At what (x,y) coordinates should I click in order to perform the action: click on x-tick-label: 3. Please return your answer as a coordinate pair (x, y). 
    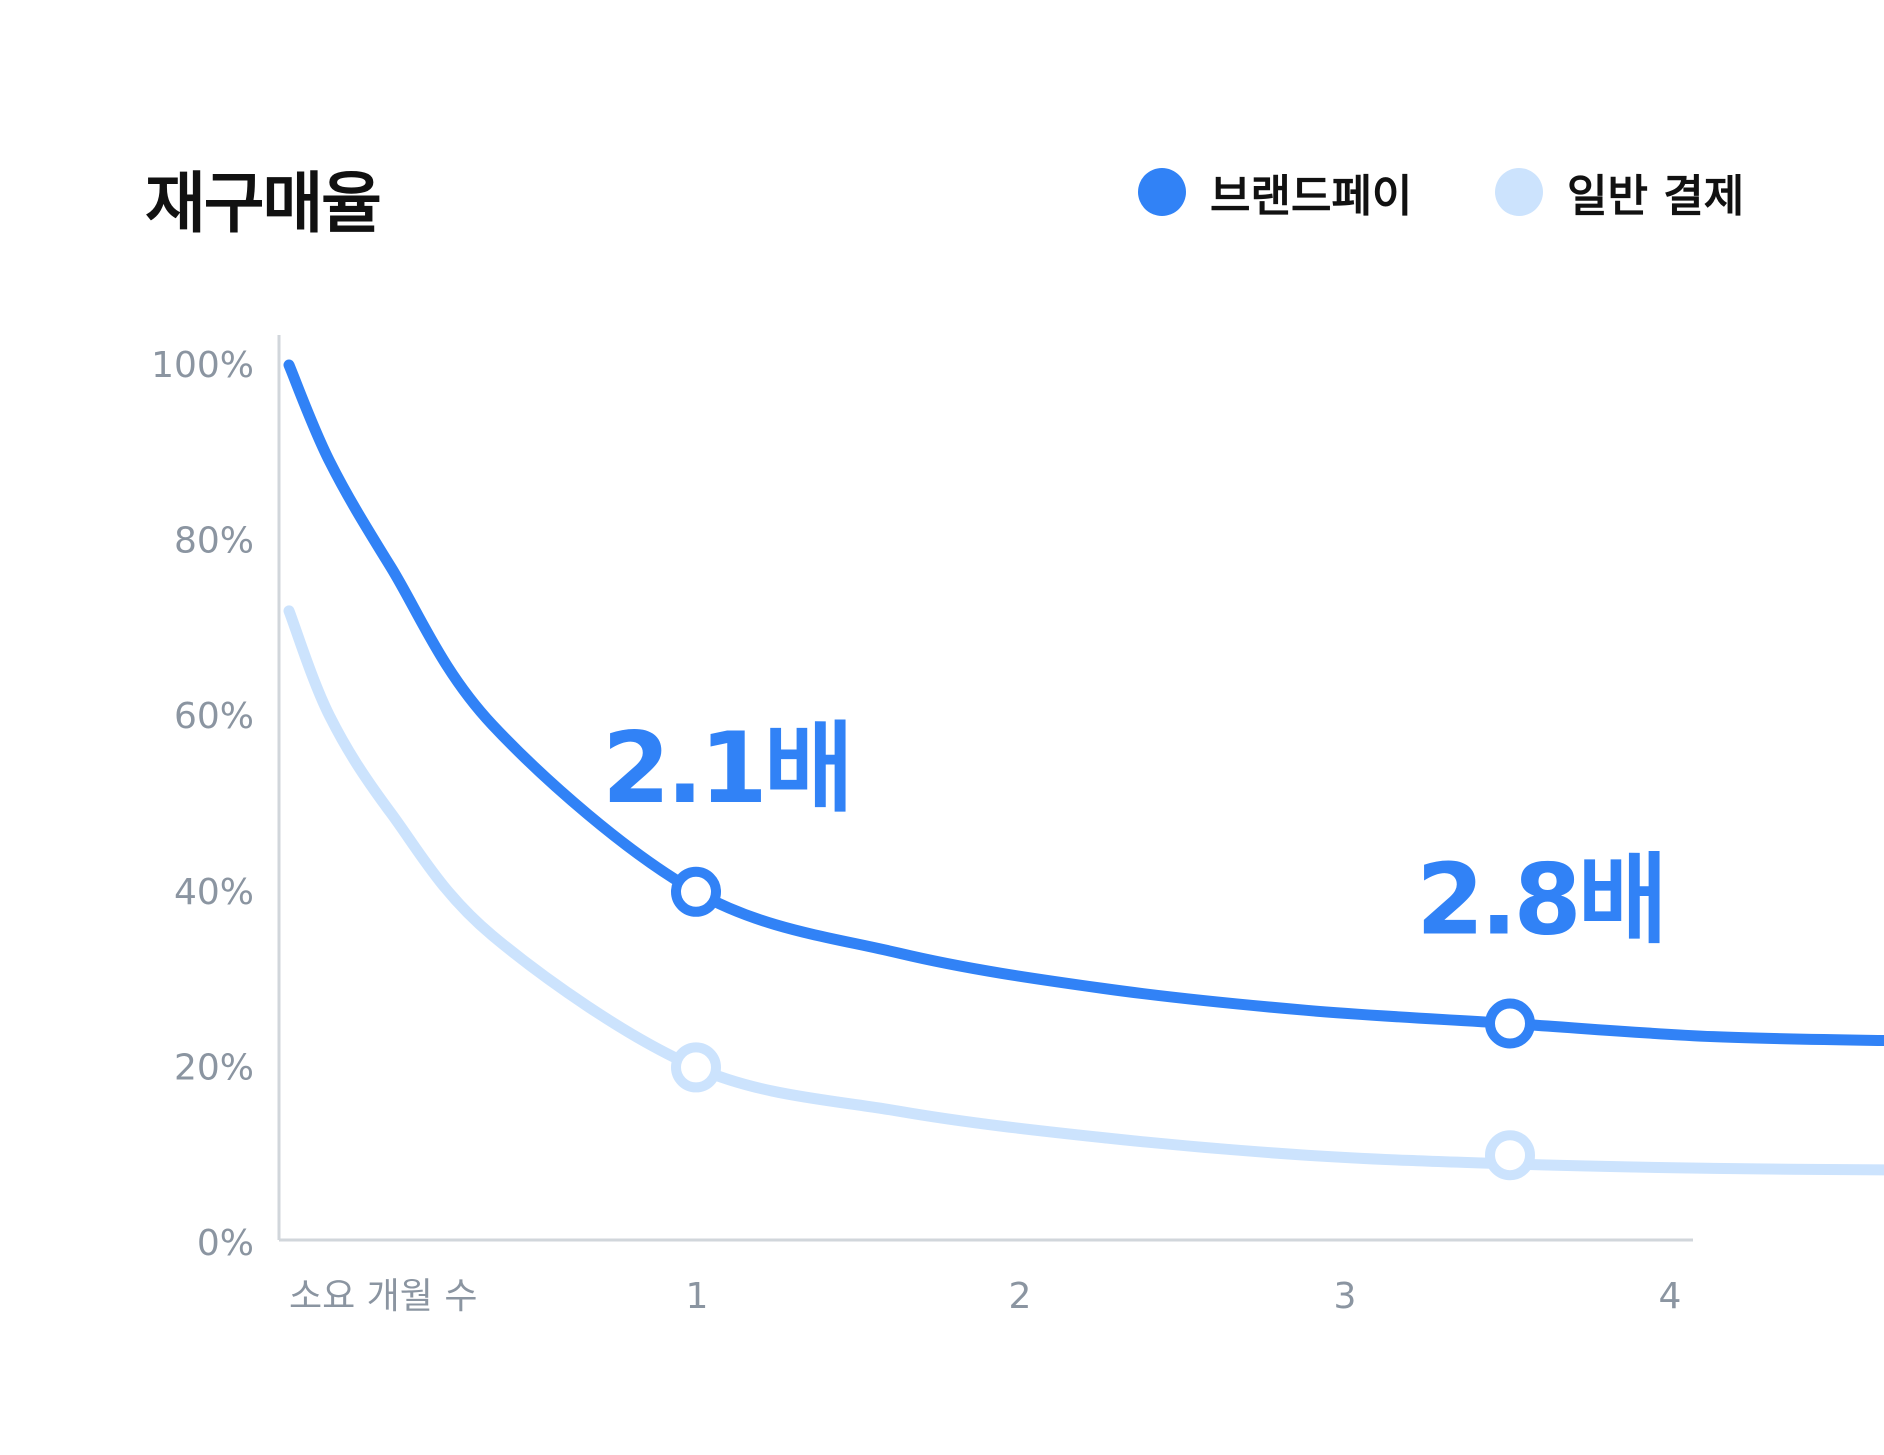
    Looking at the image, I should click on (1345, 1296).